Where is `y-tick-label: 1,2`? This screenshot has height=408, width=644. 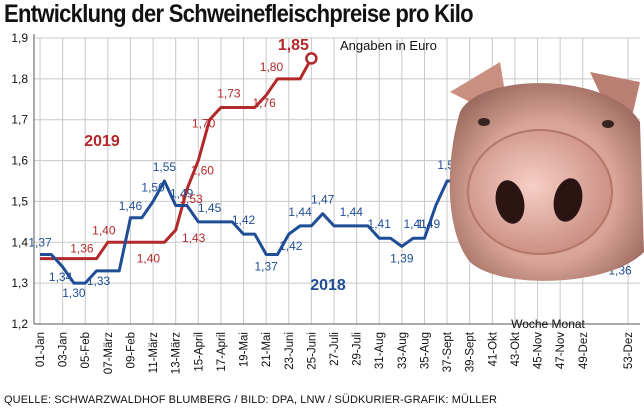
y-tick-label: 1,2 is located at coordinates (19, 324).